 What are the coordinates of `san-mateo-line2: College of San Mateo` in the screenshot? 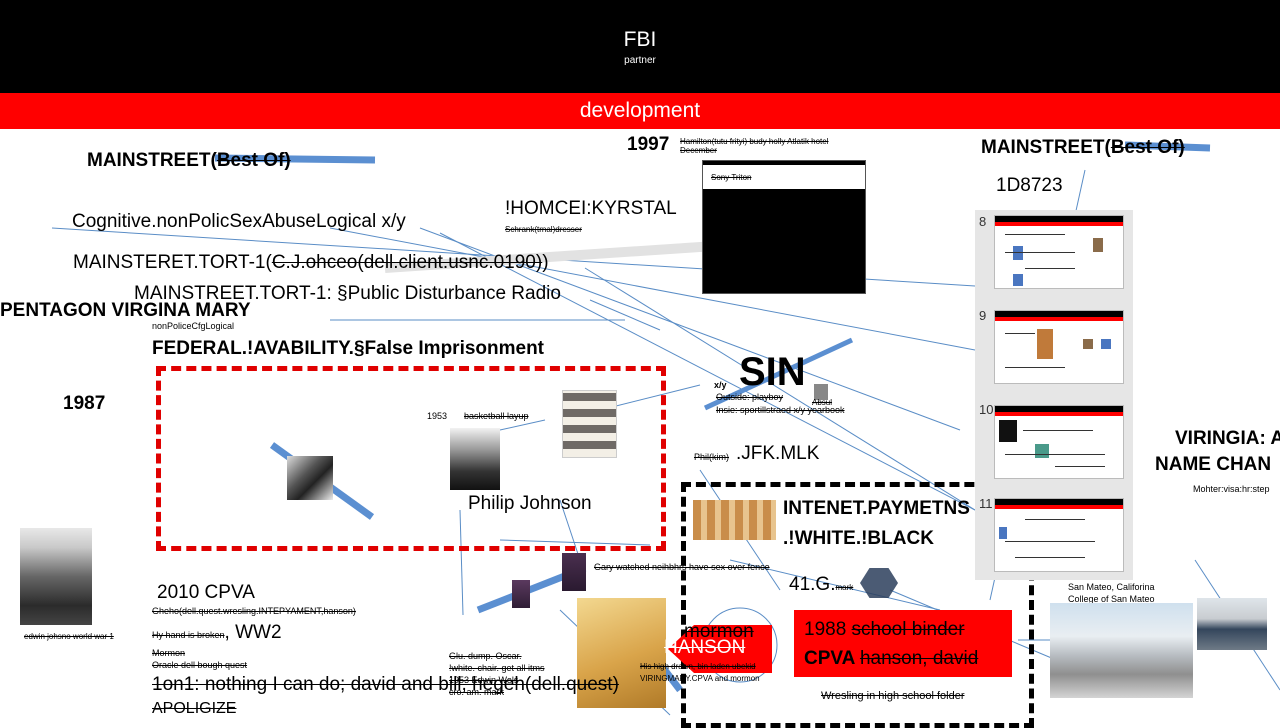 It's located at (1111, 599).